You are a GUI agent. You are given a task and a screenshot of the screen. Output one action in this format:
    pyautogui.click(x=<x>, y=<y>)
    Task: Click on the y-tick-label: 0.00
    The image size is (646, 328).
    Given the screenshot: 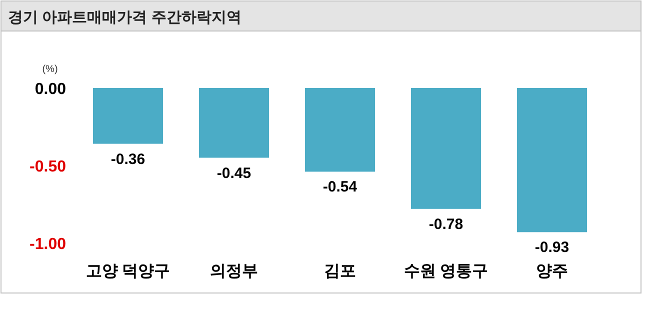 What is the action you would take?
    pyautogui.click(x=50, y=89)
    